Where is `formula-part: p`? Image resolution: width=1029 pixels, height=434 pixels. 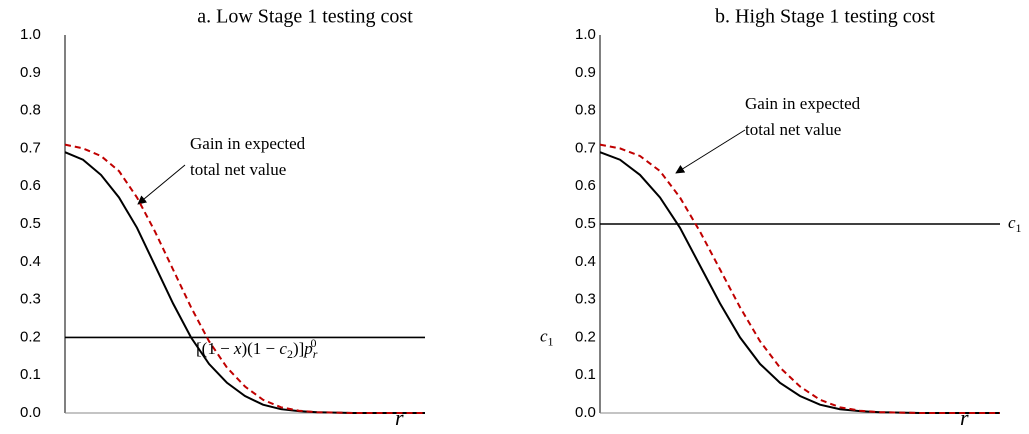
formula-part: p is located at coordinates (308, 348).